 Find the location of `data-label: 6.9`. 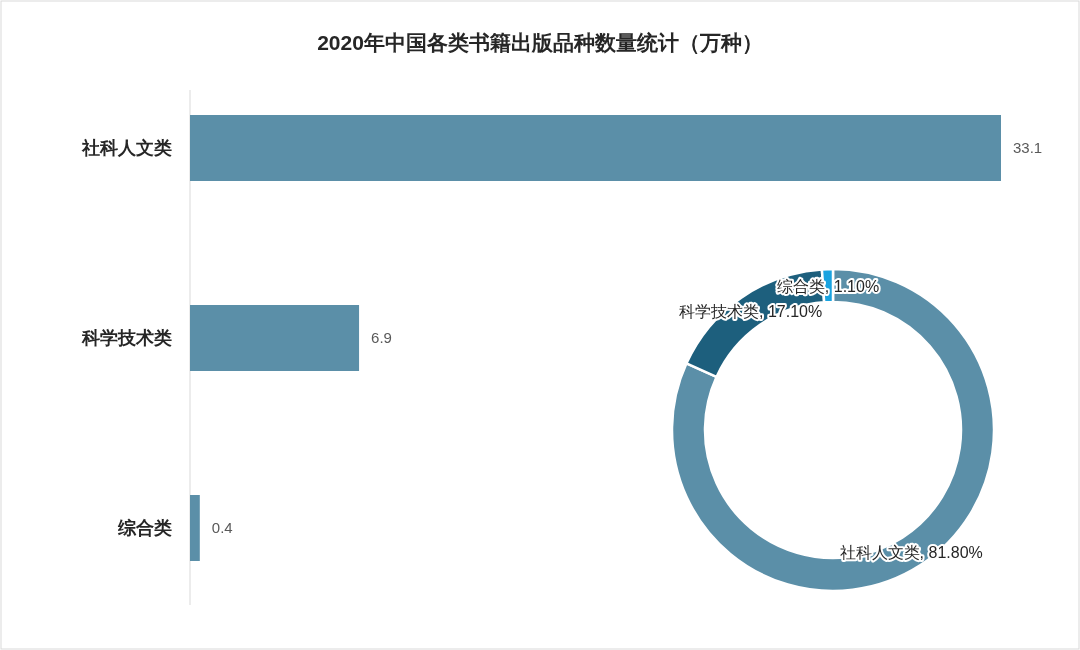

data-label: 6.9 is located at coordinates (381, 337).